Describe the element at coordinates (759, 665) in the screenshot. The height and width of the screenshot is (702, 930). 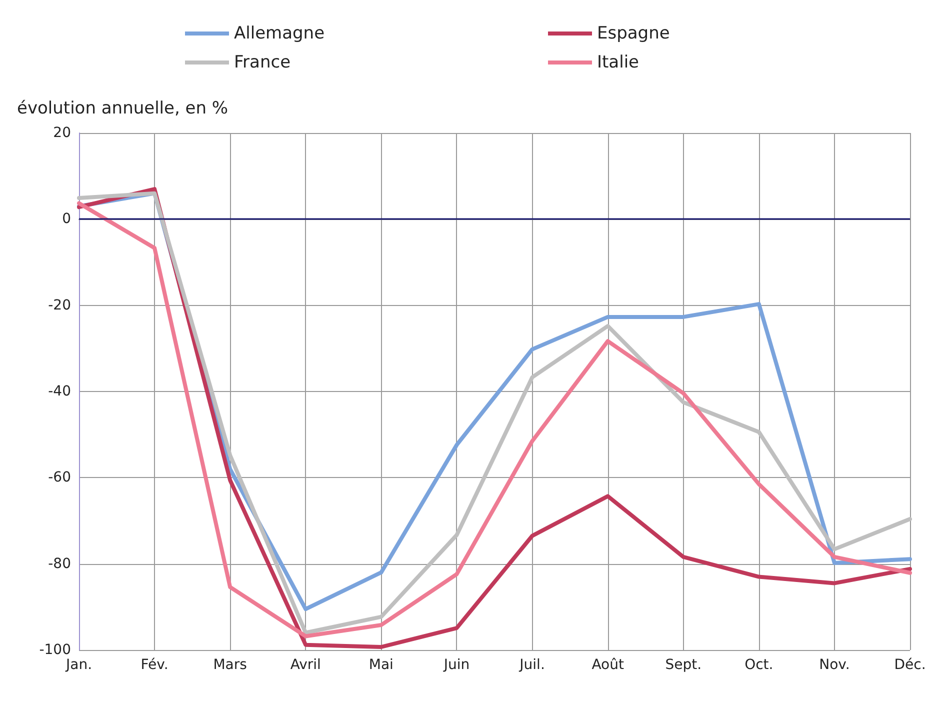
I see `x-tick-label: Oct.` at that location.